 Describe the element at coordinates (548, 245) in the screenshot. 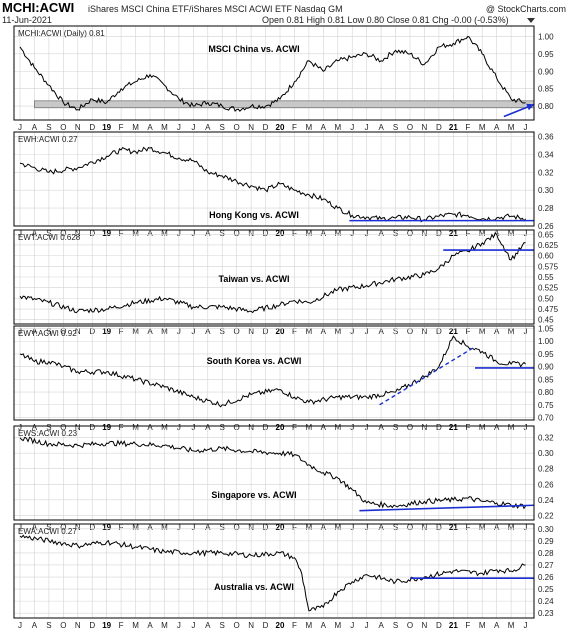

I see `y-tick-label: 0.625` at that location.